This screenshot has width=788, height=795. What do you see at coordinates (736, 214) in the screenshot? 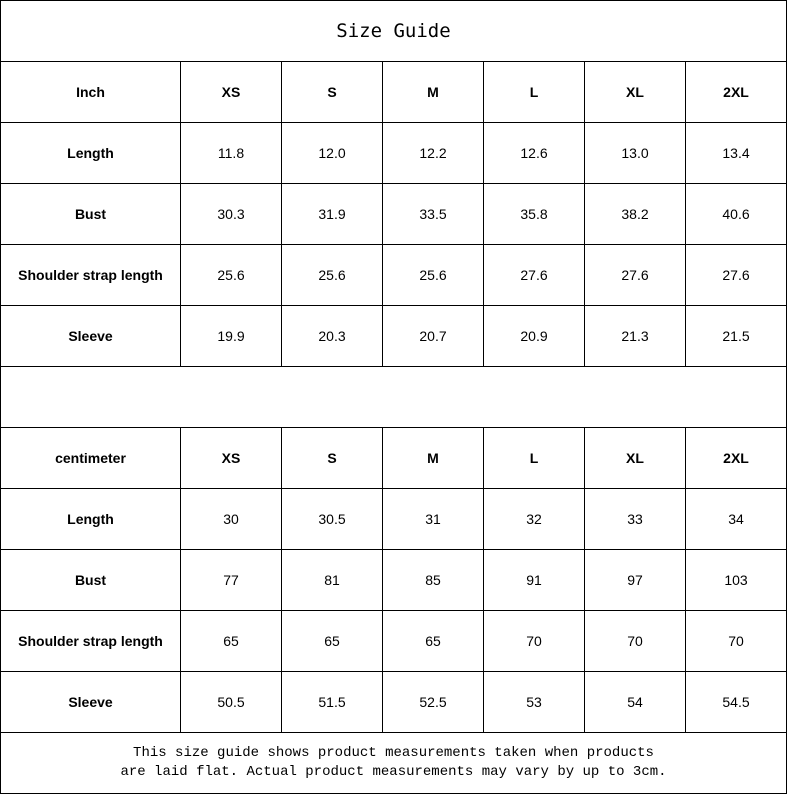
I see `measurement-cell: 40.6` at bounding box center [736, 214].